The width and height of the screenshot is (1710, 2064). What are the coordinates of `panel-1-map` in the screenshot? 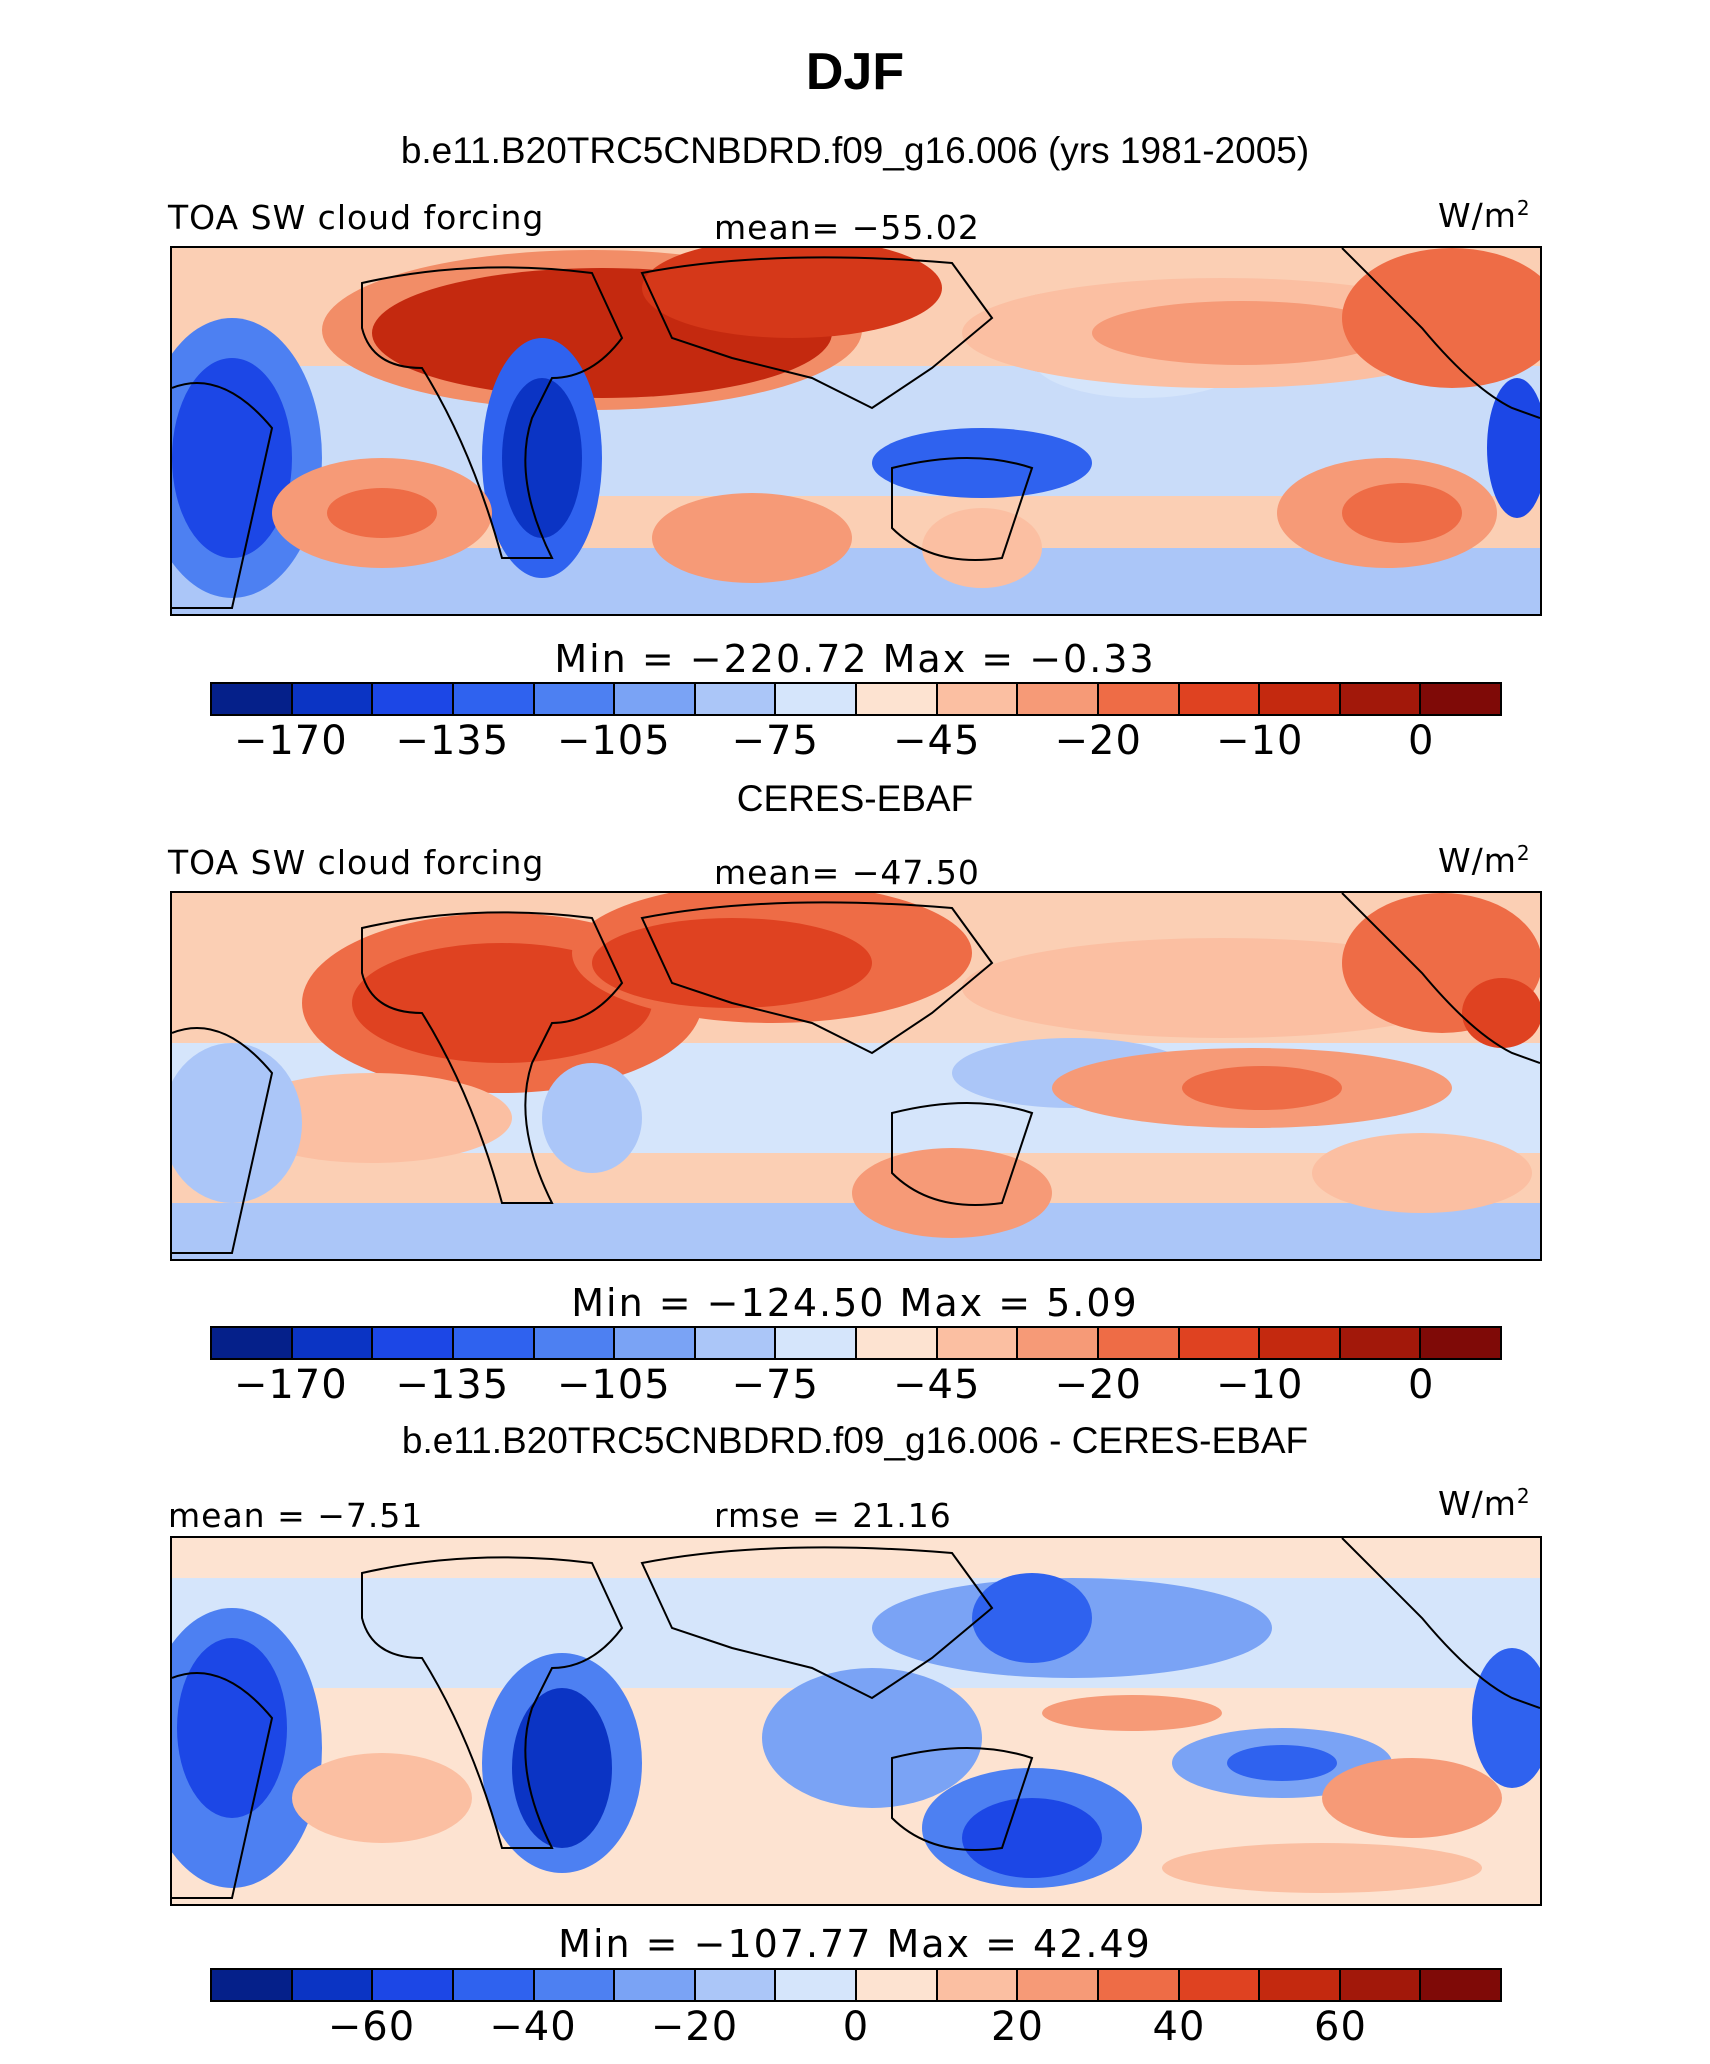 It's located at (856, 431).